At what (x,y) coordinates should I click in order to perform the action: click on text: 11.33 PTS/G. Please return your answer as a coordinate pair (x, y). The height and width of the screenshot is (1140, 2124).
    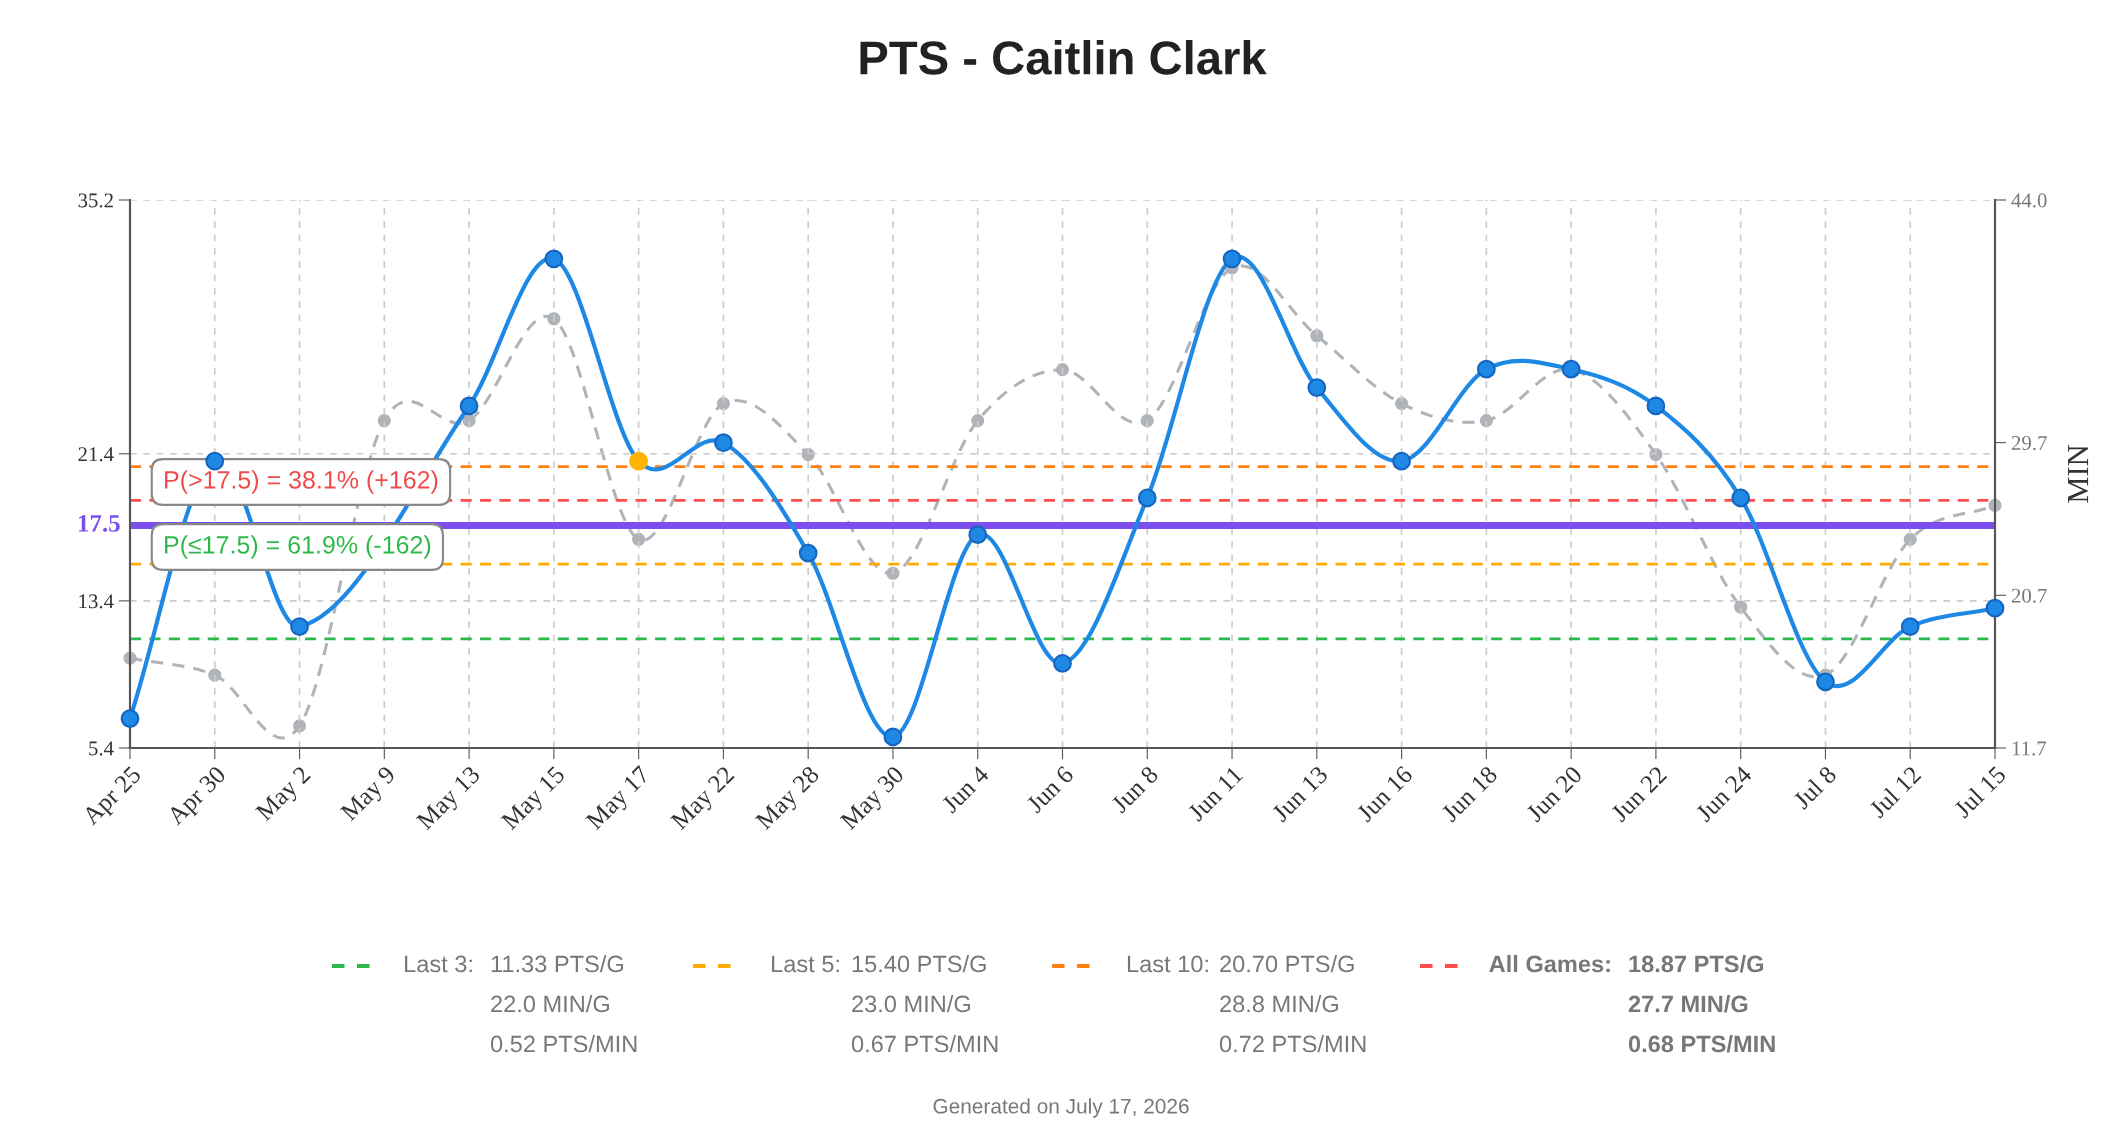
    Looking at the image, I should click on (557, 963).